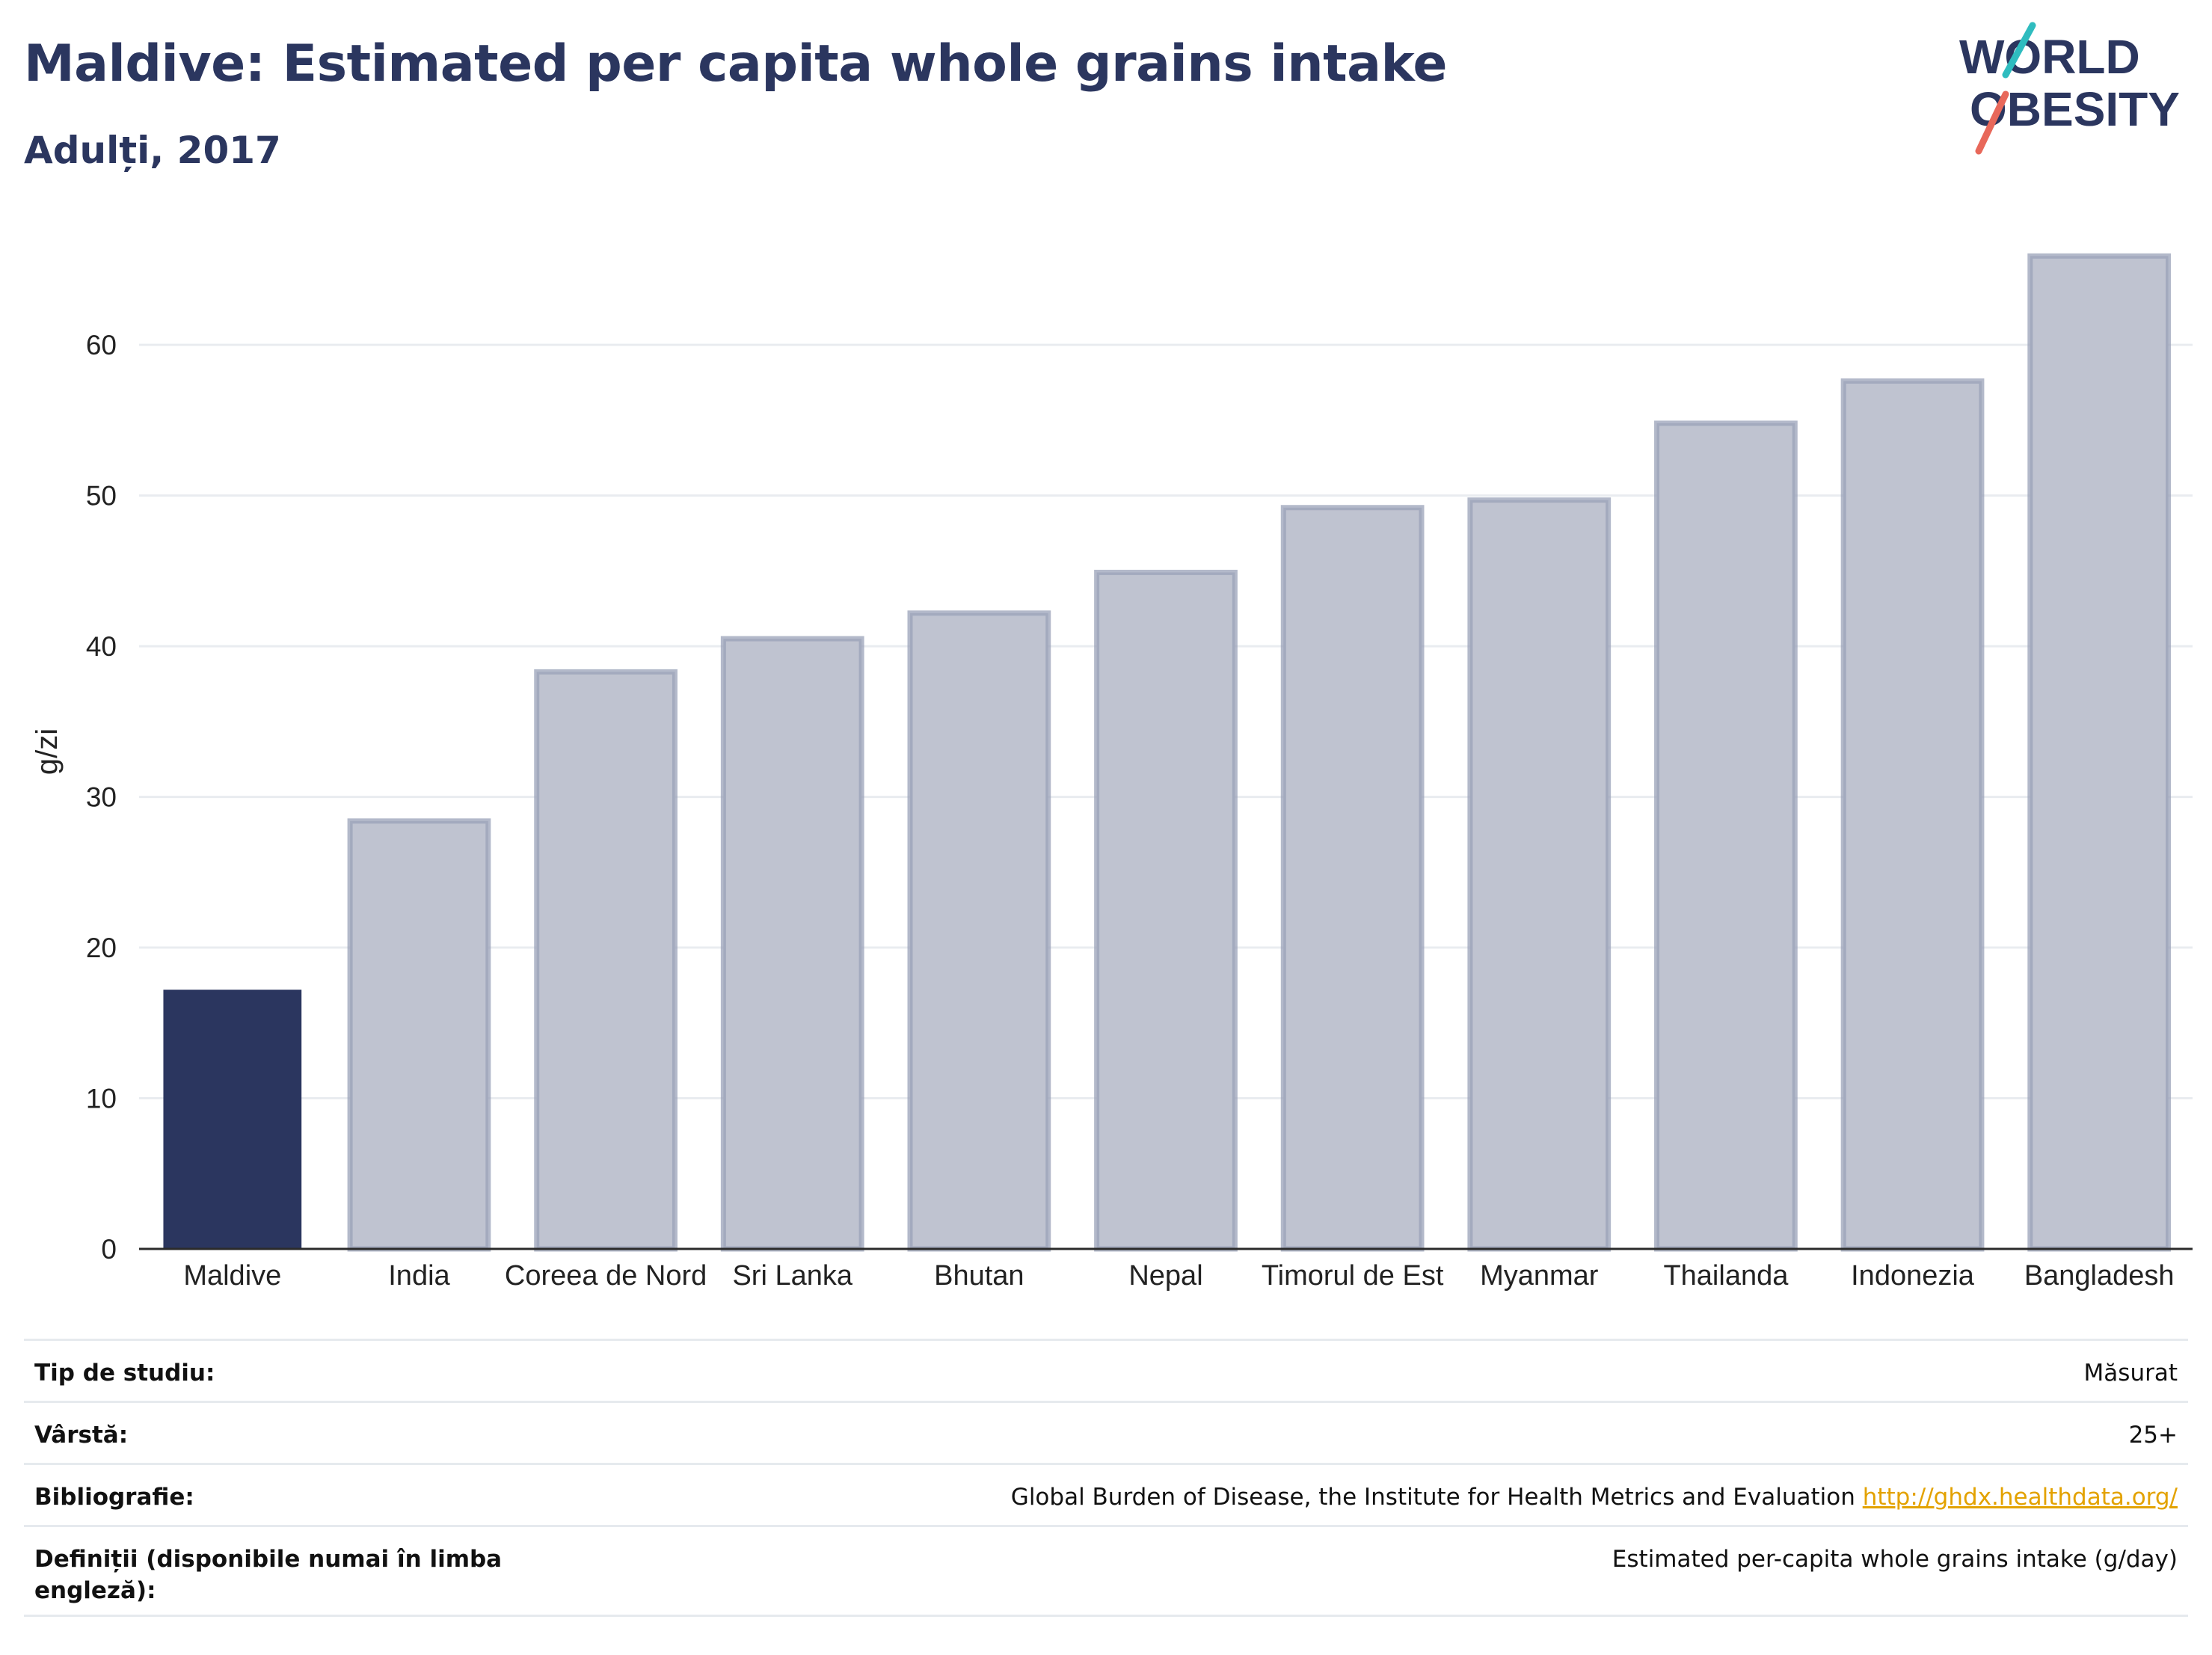 This screenshot has width=2212, height=1655. Describe the element at coordinates (979, 1276) in the screenshot. I see `x-tick-label: Bhutan` at that location.